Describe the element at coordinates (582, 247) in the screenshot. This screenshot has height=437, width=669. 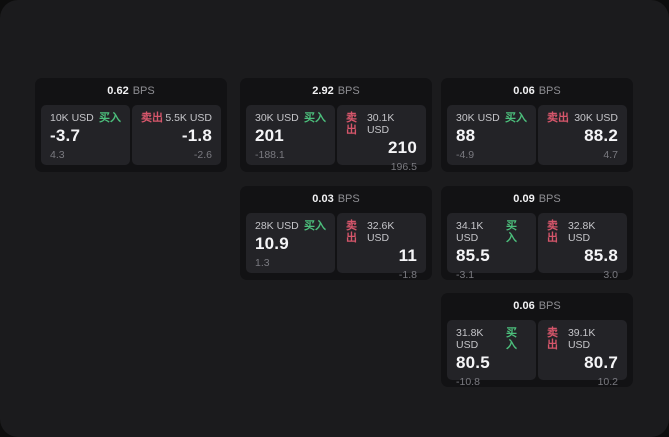
I see `sell-quote-panel: 卖出 32.8K USD 85.8 3.0` at that location.